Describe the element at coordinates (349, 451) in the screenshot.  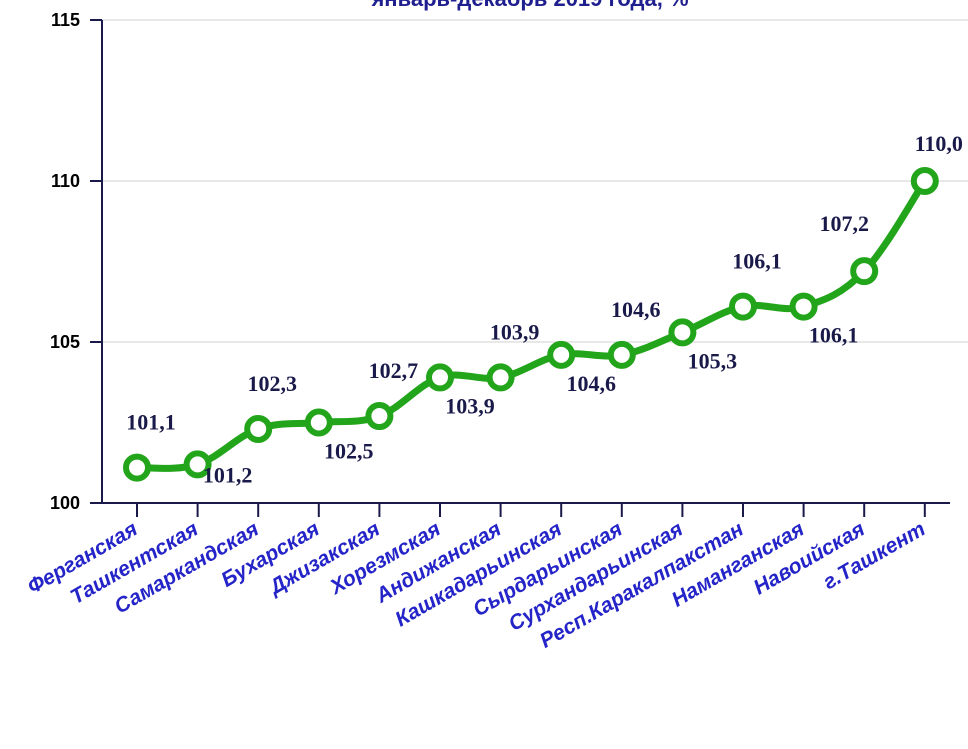
I see `data-label: 102,5` at that location.